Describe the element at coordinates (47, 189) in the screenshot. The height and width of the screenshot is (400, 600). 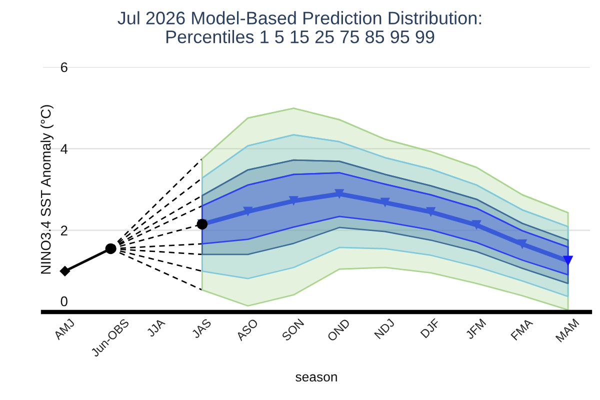
I see `y-axis-title: NINO3.4 SST Anomaly (°C)` at that location.